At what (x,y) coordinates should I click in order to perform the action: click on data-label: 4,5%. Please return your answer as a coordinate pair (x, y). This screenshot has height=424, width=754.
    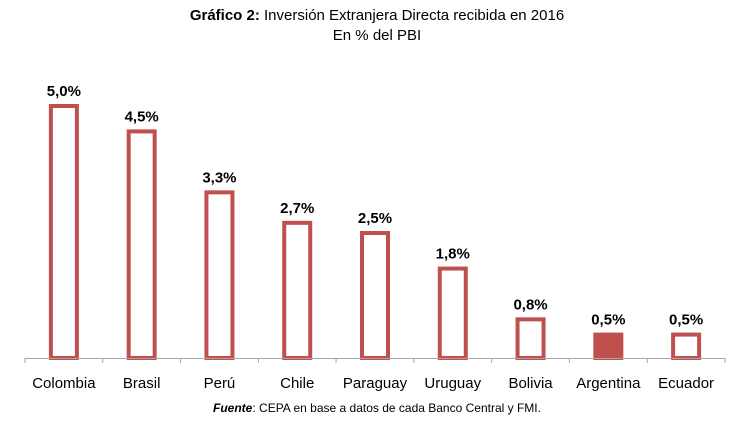
    Looking at the image, I should click on (142, 116).